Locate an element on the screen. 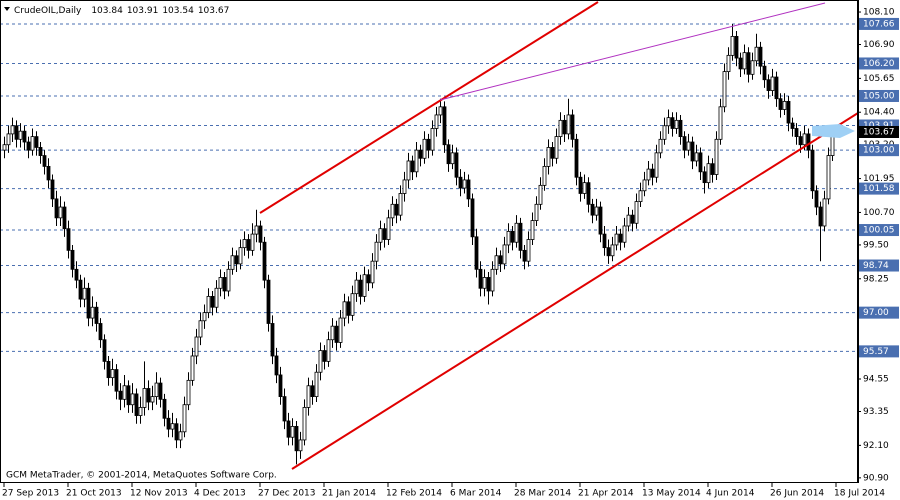 The height and width of the screenshot is (500, 900). x-tick-label: 4 Jun 2014 is located at coordinates (730, 494).